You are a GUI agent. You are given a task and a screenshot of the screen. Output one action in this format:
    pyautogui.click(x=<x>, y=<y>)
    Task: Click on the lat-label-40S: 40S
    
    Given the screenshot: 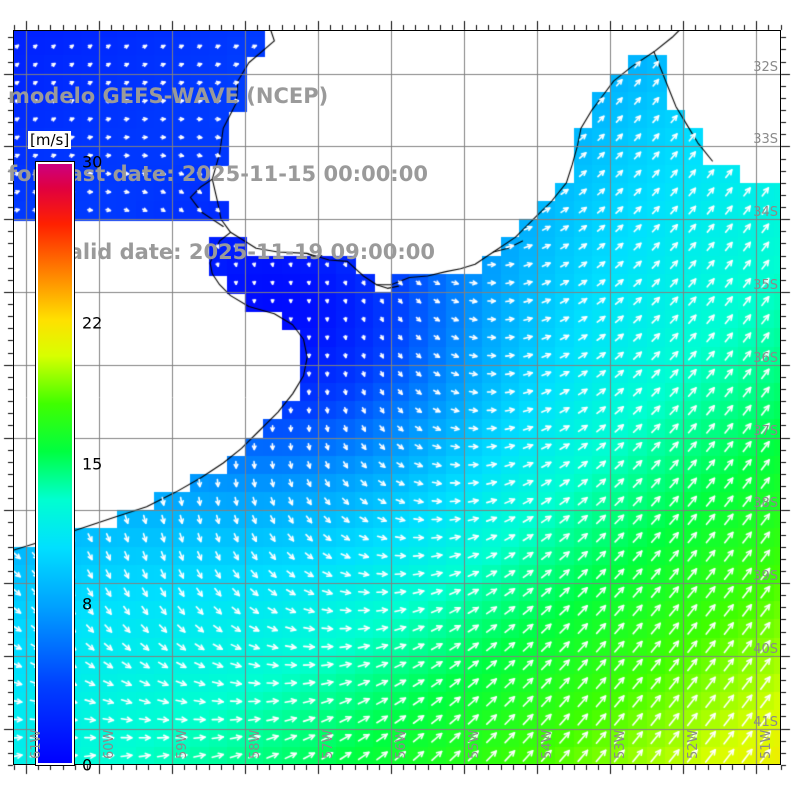 What is the action you would take?
    pyautogui.click(x=765, y=649)
    